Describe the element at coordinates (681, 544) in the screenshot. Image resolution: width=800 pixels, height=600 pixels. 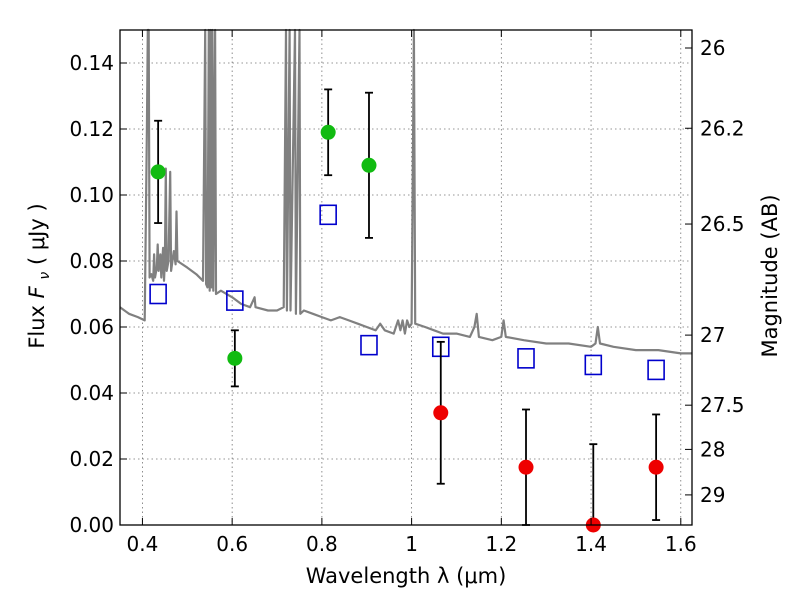
I see `x-tick-label: 1.6` at that location.